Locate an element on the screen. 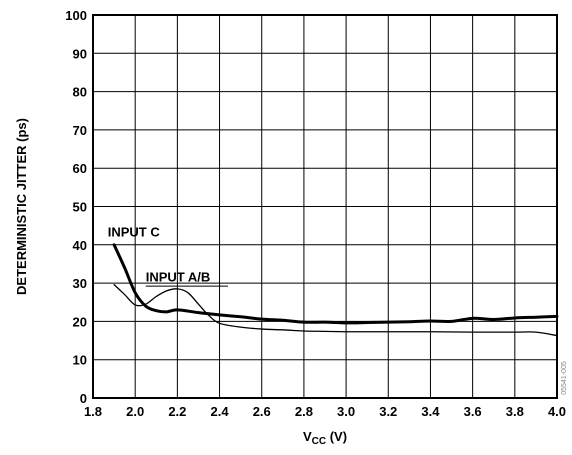 The height and width of the screenshot is (455, 572). y-tick-label: 10 is located at coordinates (80, 360).